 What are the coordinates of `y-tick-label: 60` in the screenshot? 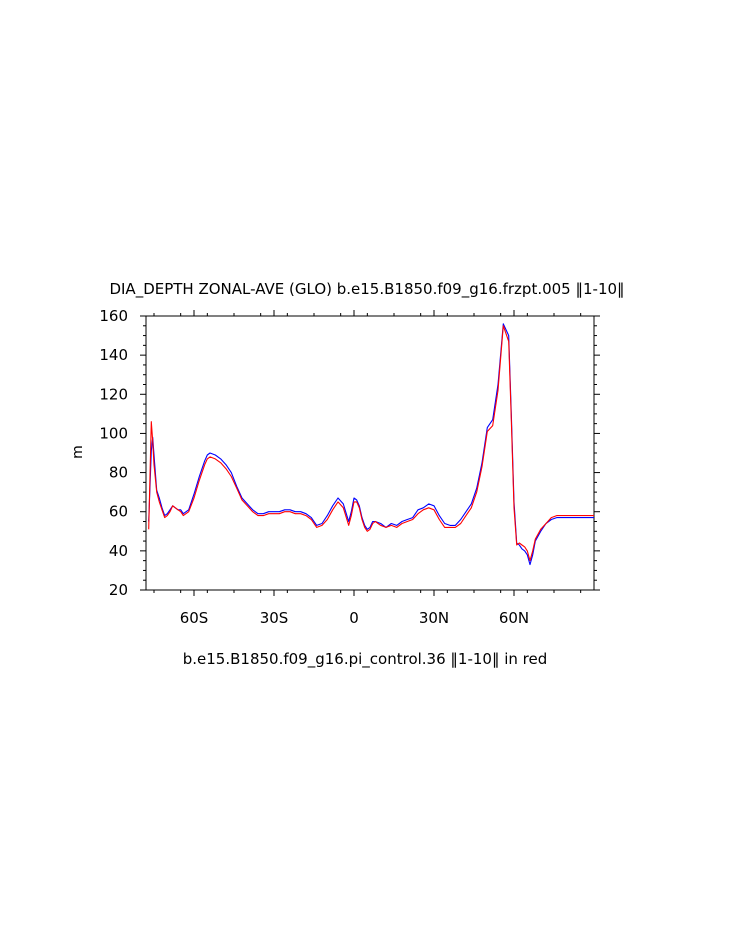 It's located at (118, 512).